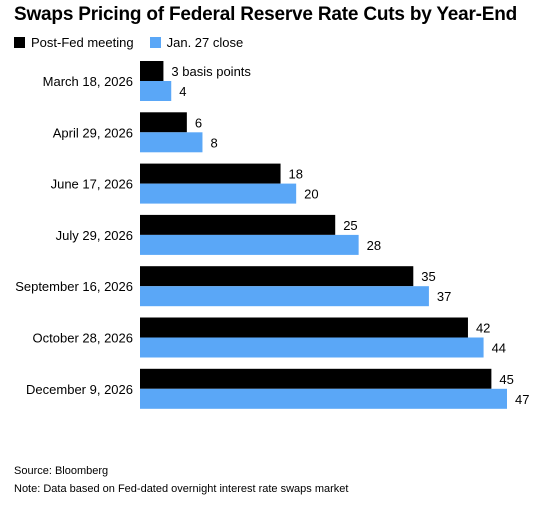 This screenshot has width=539, height=510. Describe the element at coordinates (182, 91) in the screenshot. I see `data-label-jan-27-close-march-18-2026: 4` at that location.